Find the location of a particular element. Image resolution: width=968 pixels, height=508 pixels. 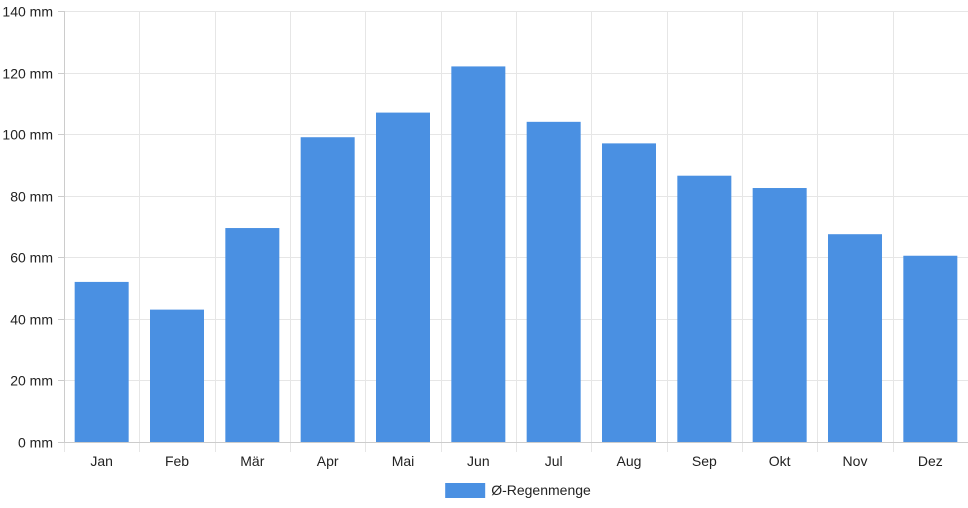

bar-mai is located at coordinates (403, 277).